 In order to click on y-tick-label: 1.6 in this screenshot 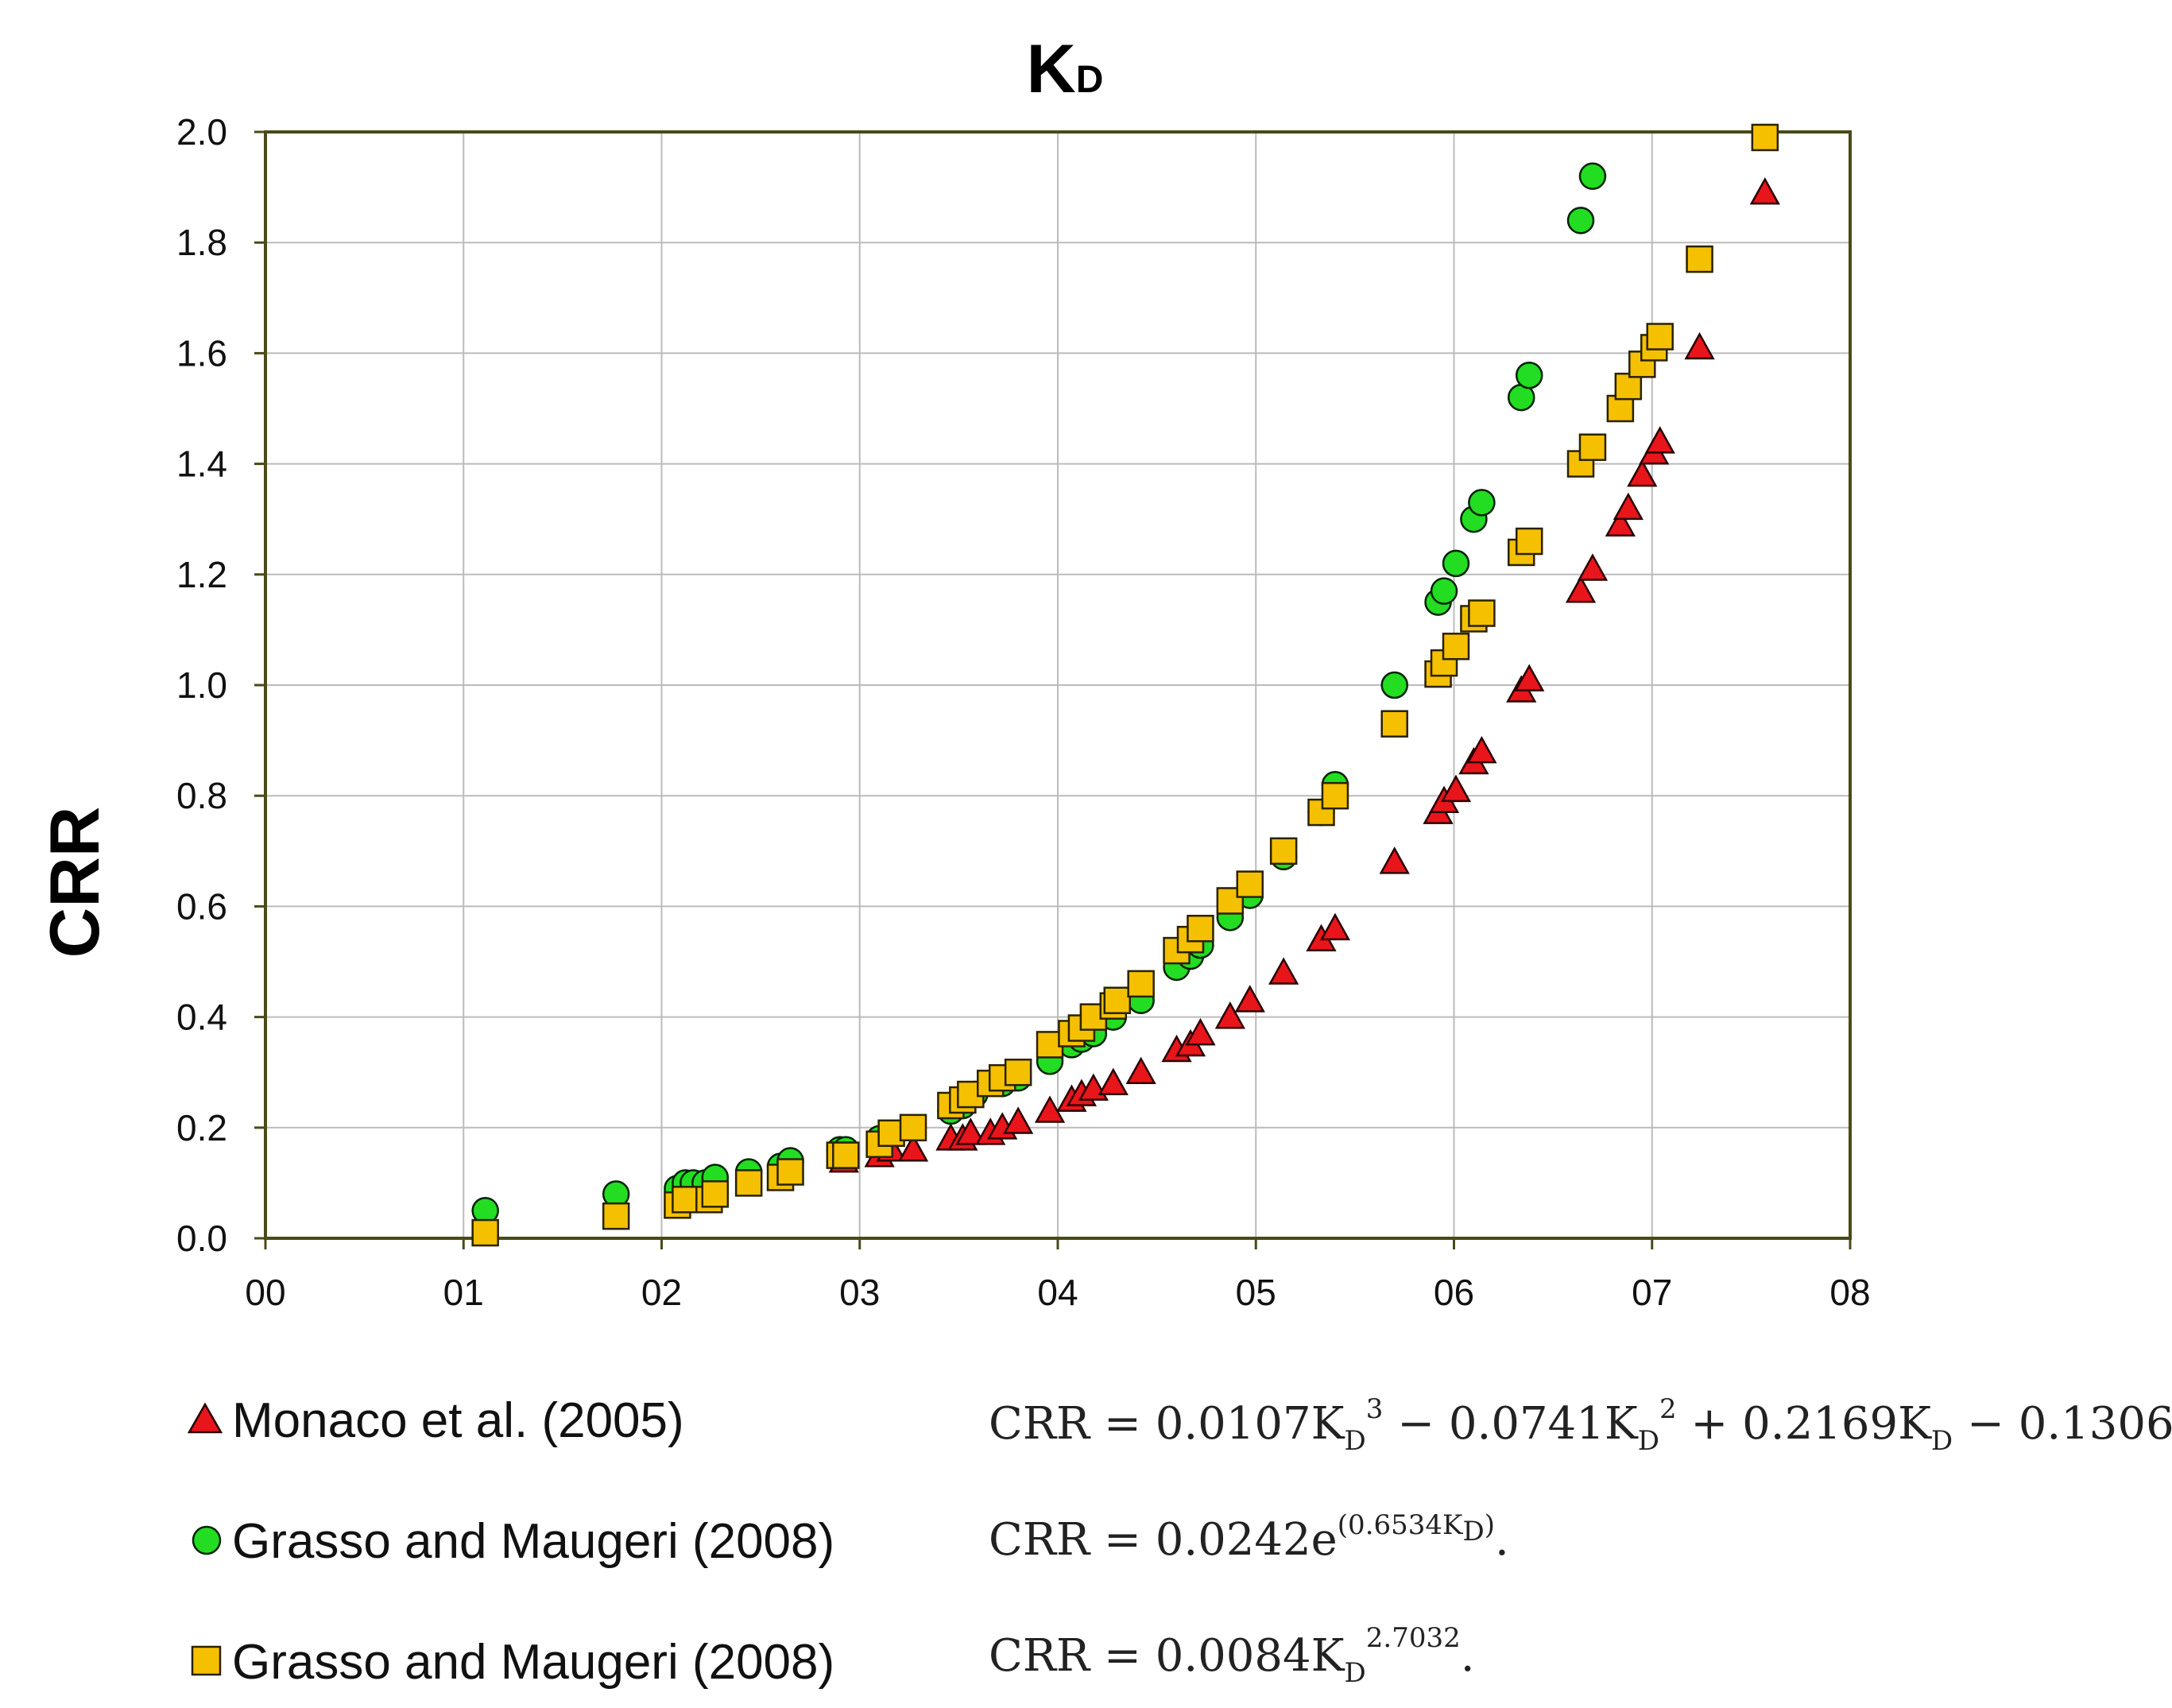, I will do `click(201, 353)`.